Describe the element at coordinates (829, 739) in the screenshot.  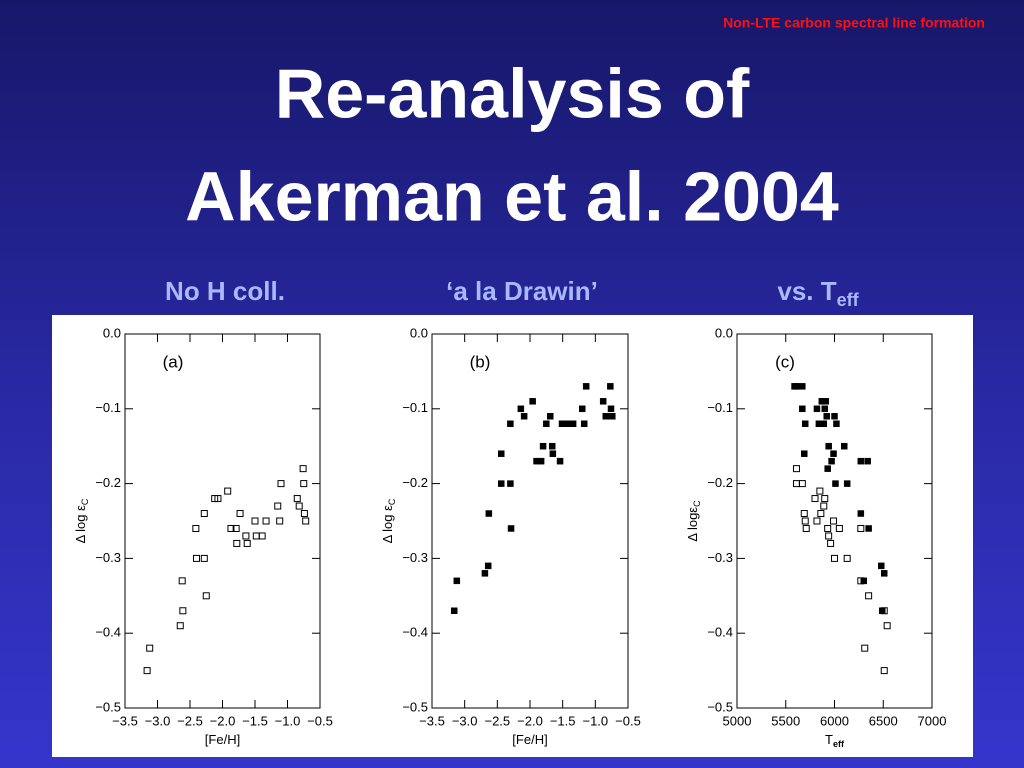
I see `x-axis-label-text: T` at that location.